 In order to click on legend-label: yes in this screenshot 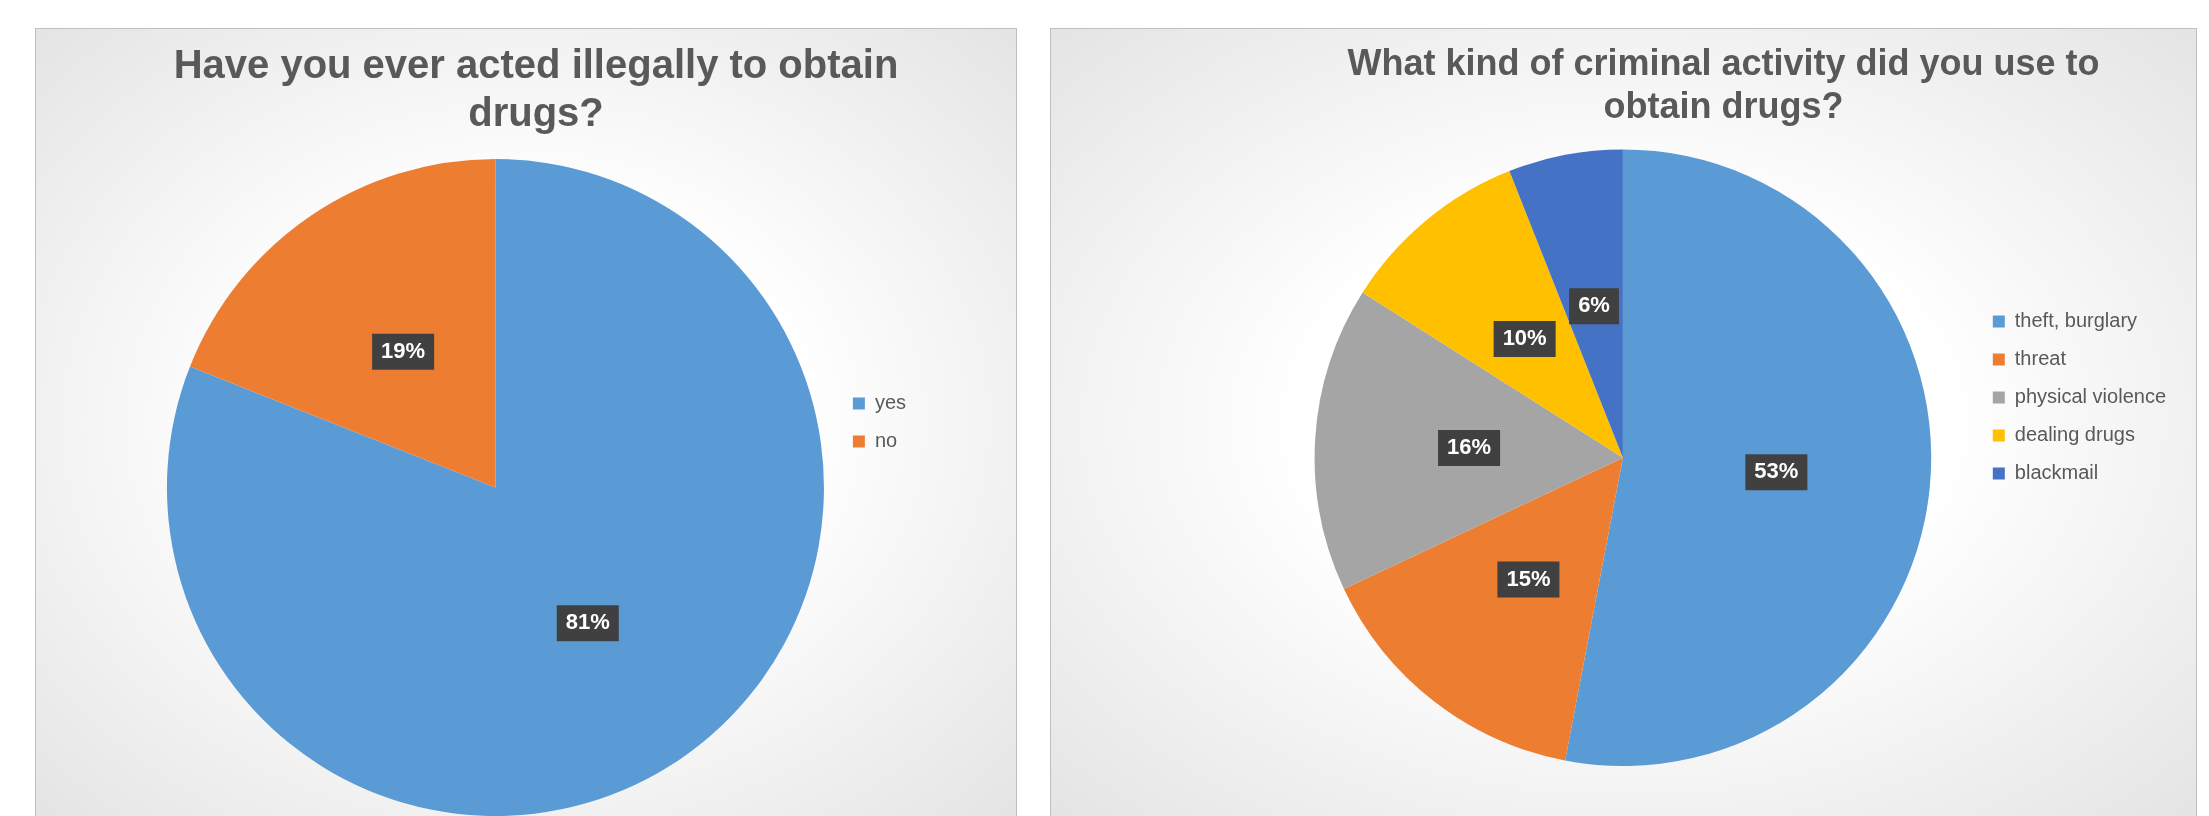, I will do `click(890, 402)`.